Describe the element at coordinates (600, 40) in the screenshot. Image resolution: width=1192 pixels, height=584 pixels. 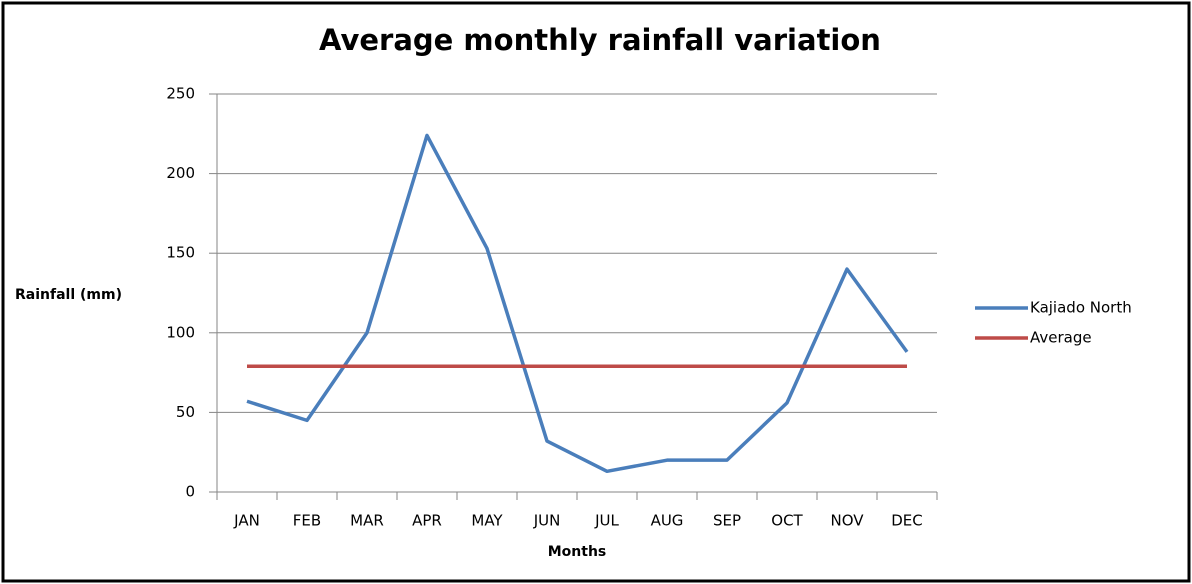
I see `chart-title: Average monthly rainfall variation` at that location.